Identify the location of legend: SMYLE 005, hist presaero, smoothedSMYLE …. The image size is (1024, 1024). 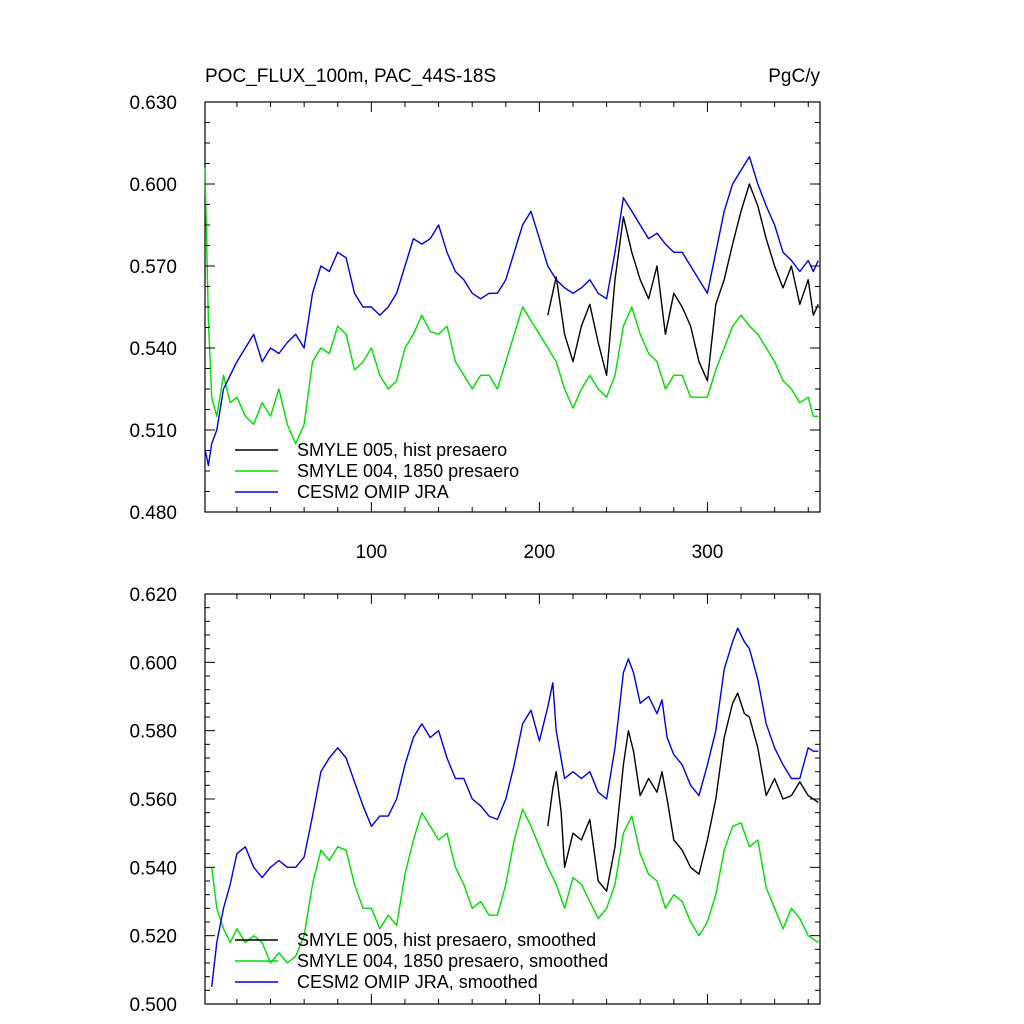
(421, 961).